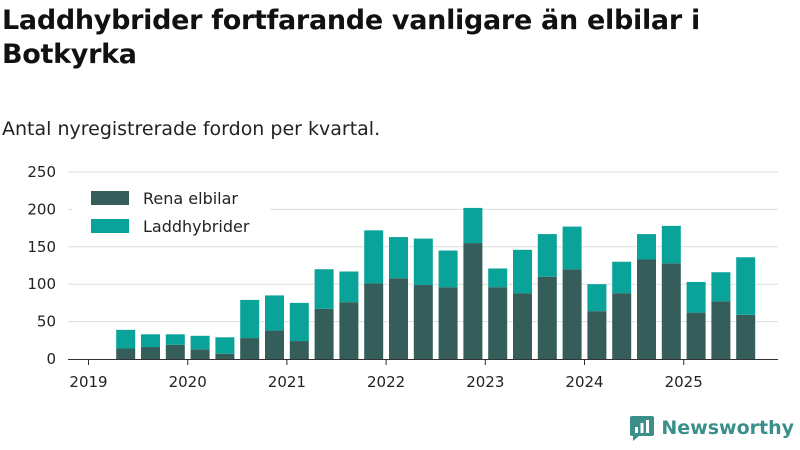  What do you see at coordinates (642, 428) in the screenshot?
I see `newsworthy-icon` at bounding box center [642, 428].